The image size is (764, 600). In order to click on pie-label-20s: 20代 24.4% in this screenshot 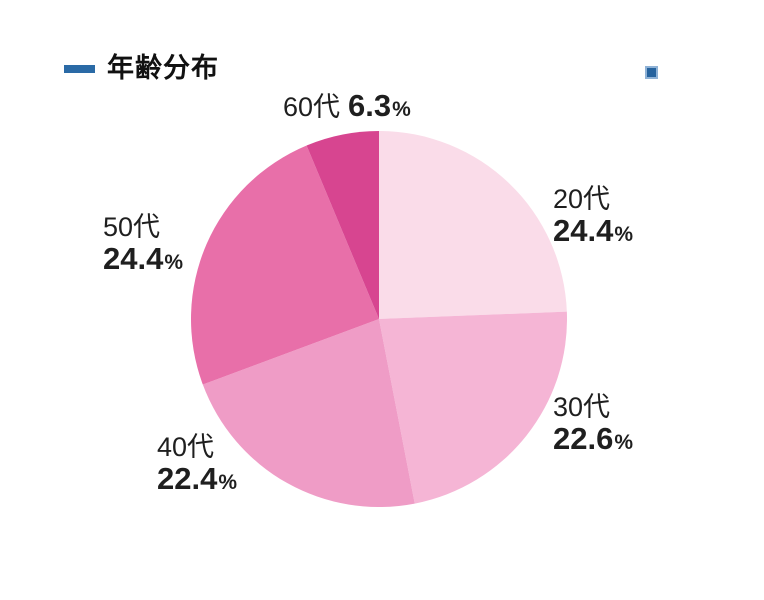, I will do `click(593, 219)`.